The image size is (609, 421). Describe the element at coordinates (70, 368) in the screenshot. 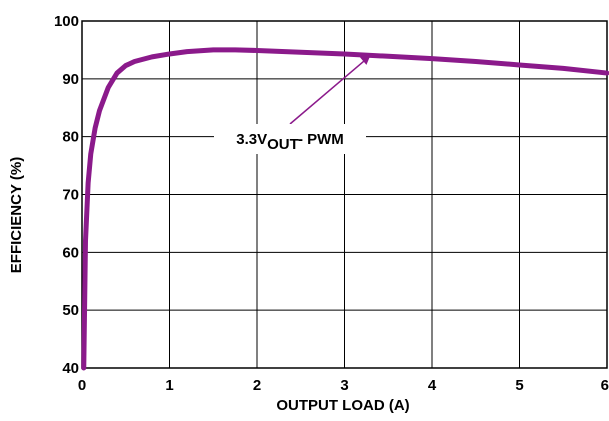

I see `y-tick-label: 40` at that location.